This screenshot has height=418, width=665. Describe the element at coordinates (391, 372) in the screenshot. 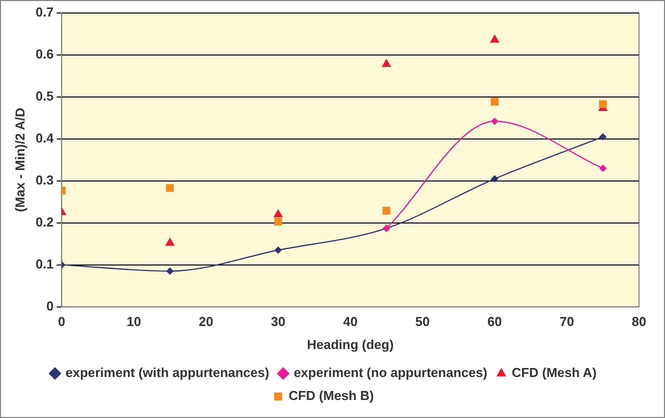

I see `legend-label: experiment (no appurtenances)` at that location.